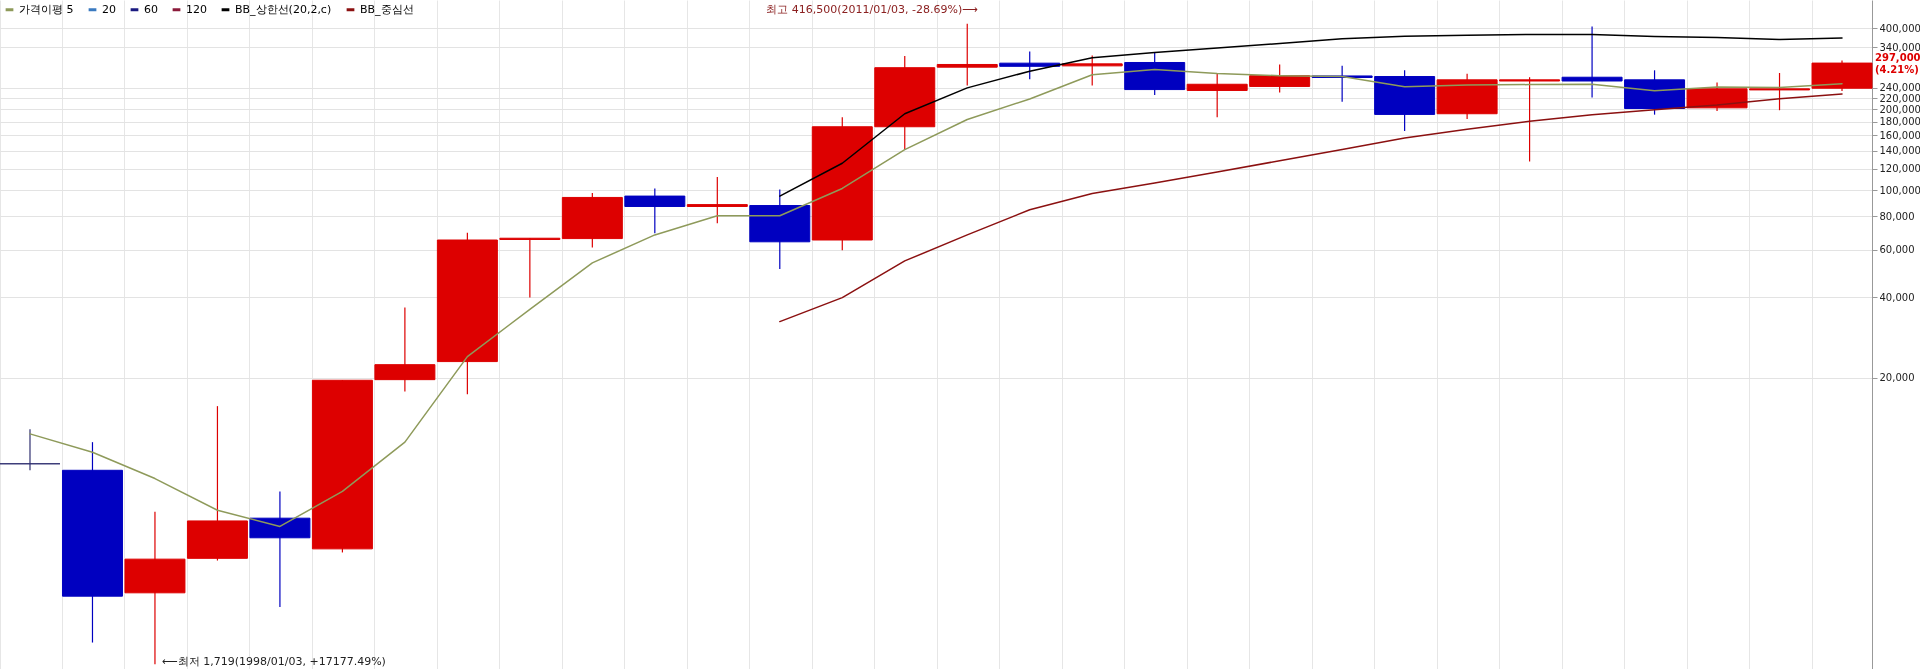  What do you see at coordinates (387, 9) in the screenshot?
I see `legend-label: BB_중심선` at bounding box center [387, 9].